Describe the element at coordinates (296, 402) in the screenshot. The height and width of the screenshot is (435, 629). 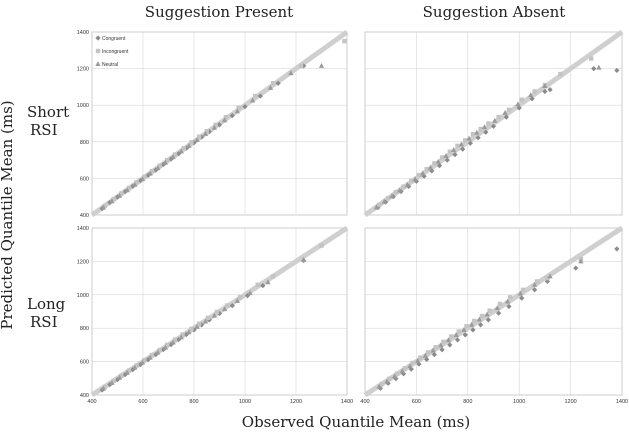
I see `x-tick-label: 1200` at that location.